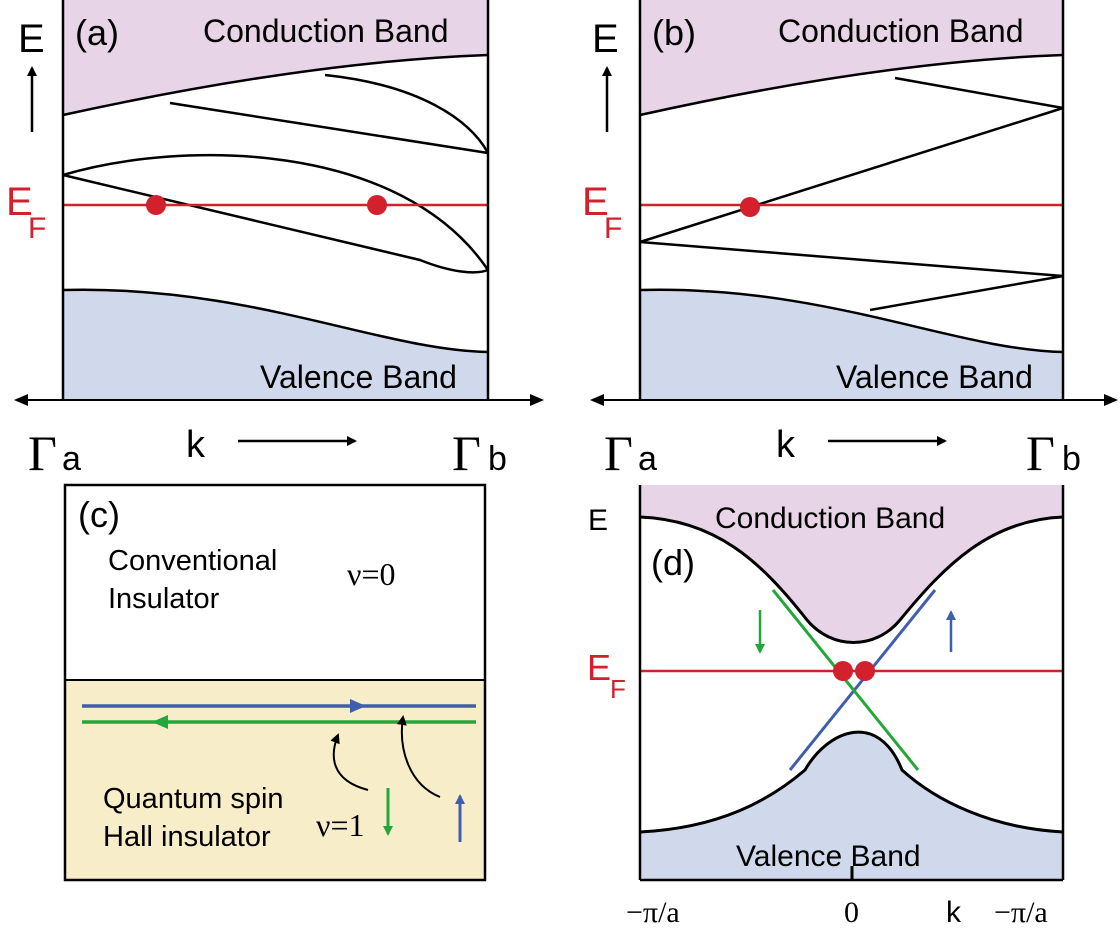  What do you see at coordinates (1021, 912) in the screenshot?
I see `tick-label-right: −π/a` at bounding box center [1021, 912].